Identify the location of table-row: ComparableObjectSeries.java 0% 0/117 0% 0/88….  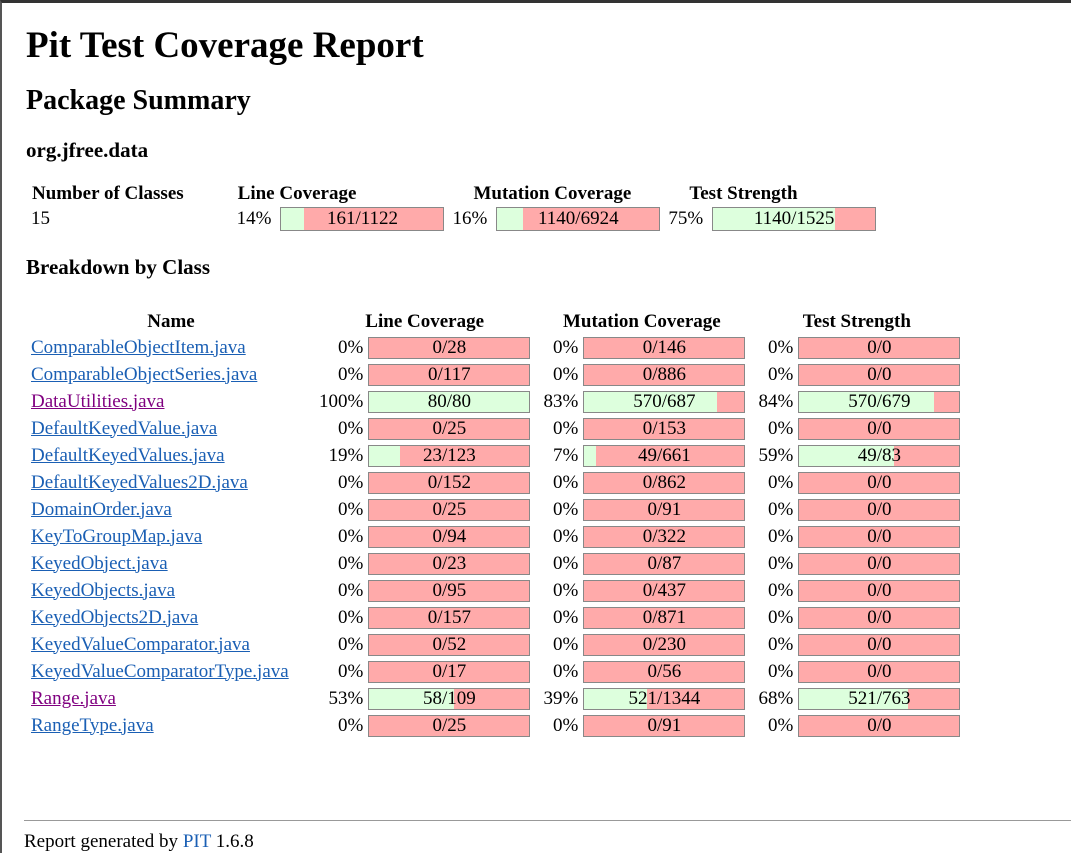
(495, 374).